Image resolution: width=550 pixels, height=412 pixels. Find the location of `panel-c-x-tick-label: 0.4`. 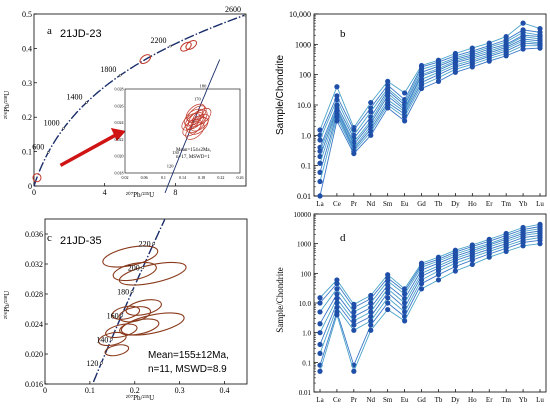

panel-c-x-tick-label: 0.4 is located at coordinates (225, 390).